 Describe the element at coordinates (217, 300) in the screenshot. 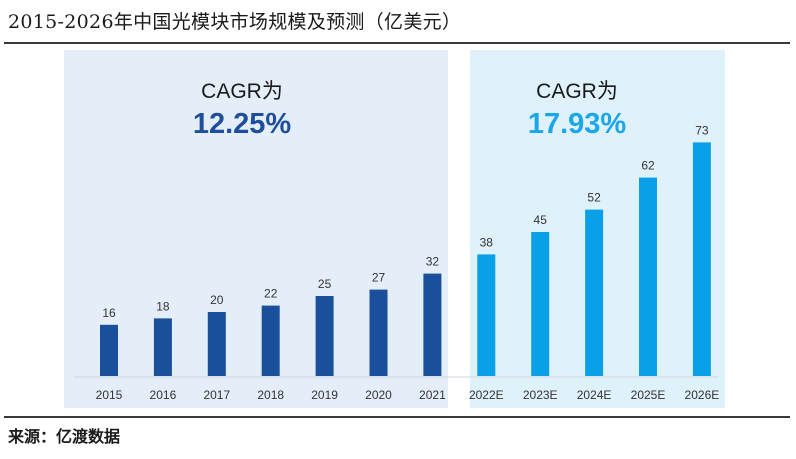

I see `value-label-2017: 20` at that location.